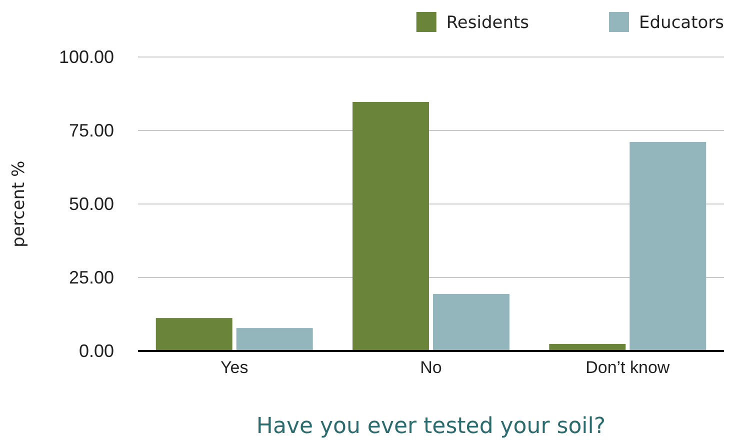  What do you see at coordinates (19, 204) in the screenshot?
I see `y-axis-title: percent %` at bounding box center [19, 204].